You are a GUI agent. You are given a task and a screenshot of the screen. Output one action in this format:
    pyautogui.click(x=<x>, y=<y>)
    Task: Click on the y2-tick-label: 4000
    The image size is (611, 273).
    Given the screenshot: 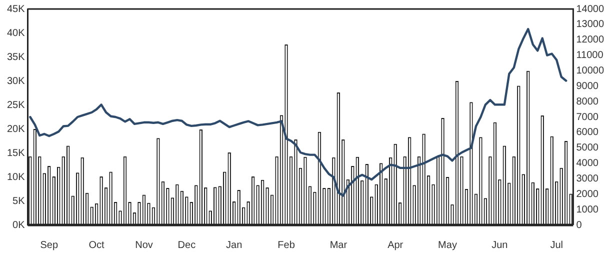 What is the action you would take?
    pyautogui.click(x=587, y=164)
    